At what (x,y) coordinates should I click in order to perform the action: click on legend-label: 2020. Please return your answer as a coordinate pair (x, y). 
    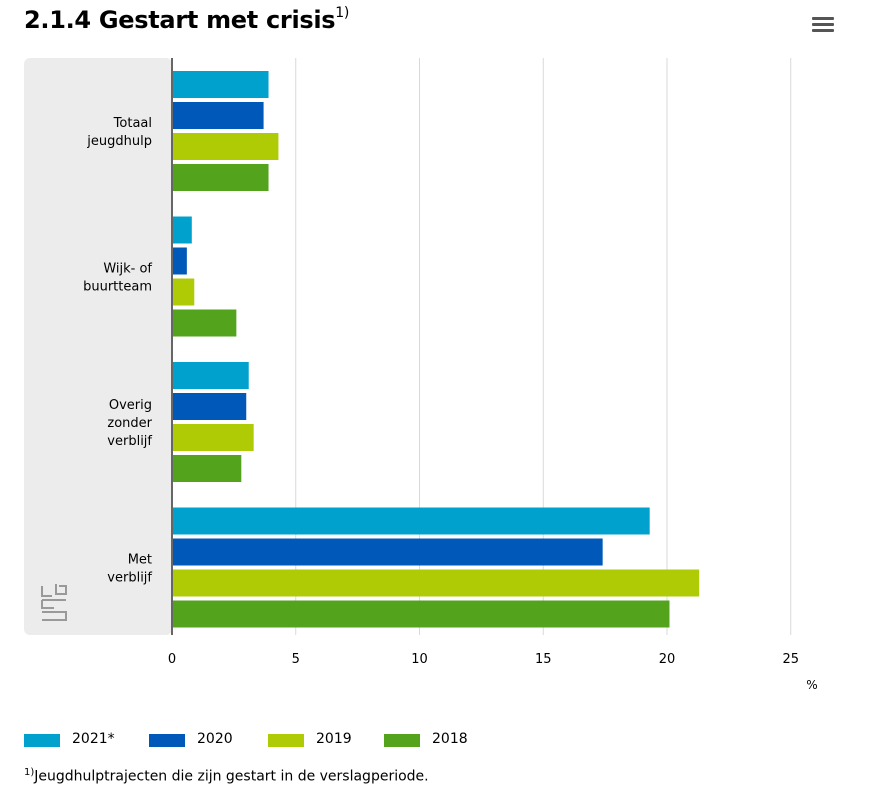
    Looking at the image, I should click on (215, 739).